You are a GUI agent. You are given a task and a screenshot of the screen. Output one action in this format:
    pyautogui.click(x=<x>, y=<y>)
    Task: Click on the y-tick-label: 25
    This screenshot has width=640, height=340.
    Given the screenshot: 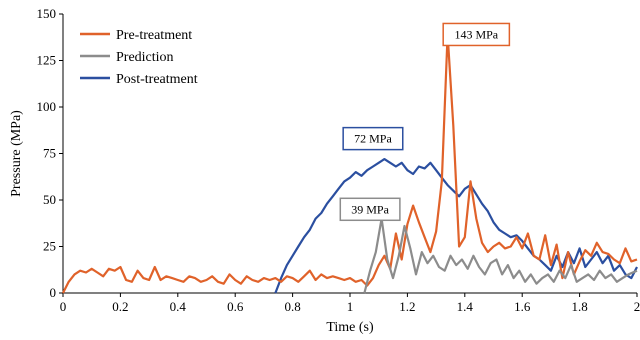 What is the action you would take?
    pyautogui.click(x=49, y=246)
    